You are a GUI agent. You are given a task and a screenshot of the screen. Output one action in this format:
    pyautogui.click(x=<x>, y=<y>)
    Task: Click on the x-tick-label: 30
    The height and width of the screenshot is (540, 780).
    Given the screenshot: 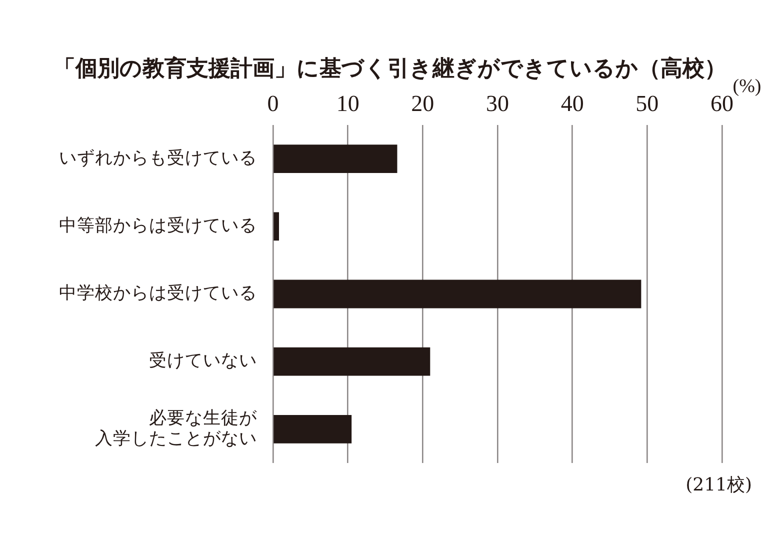 What is the action you would take?
    pyautogui.click(x=497, y=103)
    